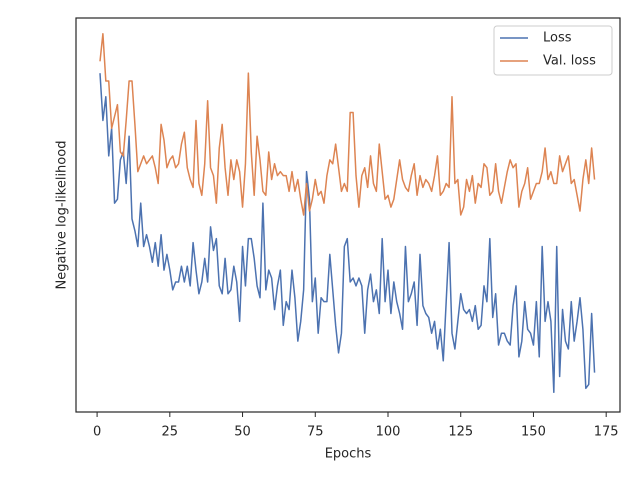 This screenshot has height=480, width=640. Describe the element at coordinates (62, 215) in the screenshot. I see `y-axis-label: Negative log-likelihood` at that location.